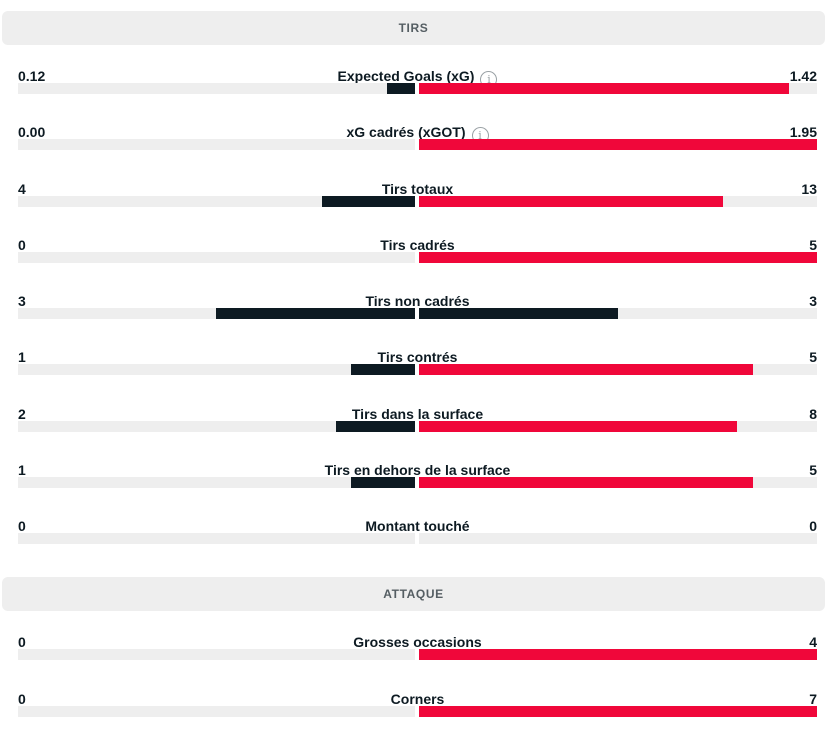  What do you see at coordinates (813, 301) in the screenshot?
I see `away-value: 3` at bounding box center [813, 301].